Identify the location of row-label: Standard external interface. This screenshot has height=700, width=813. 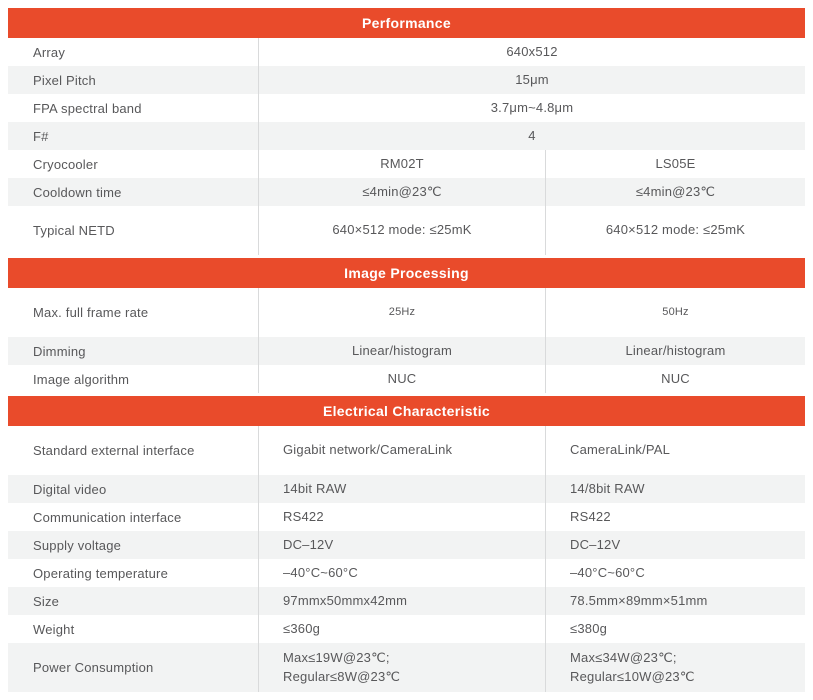
(114, 450).